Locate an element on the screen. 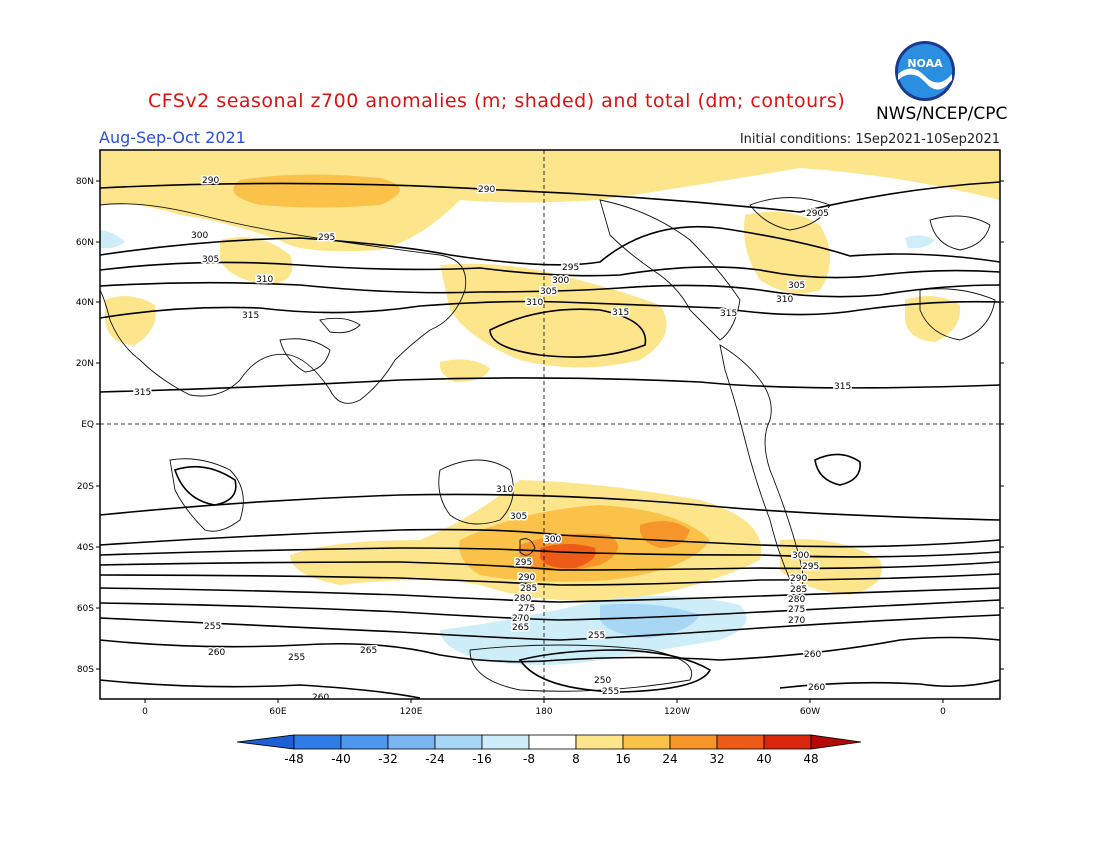  season-label: Aug-Sep-Oct 2021 is located at coordinates (172, 137).